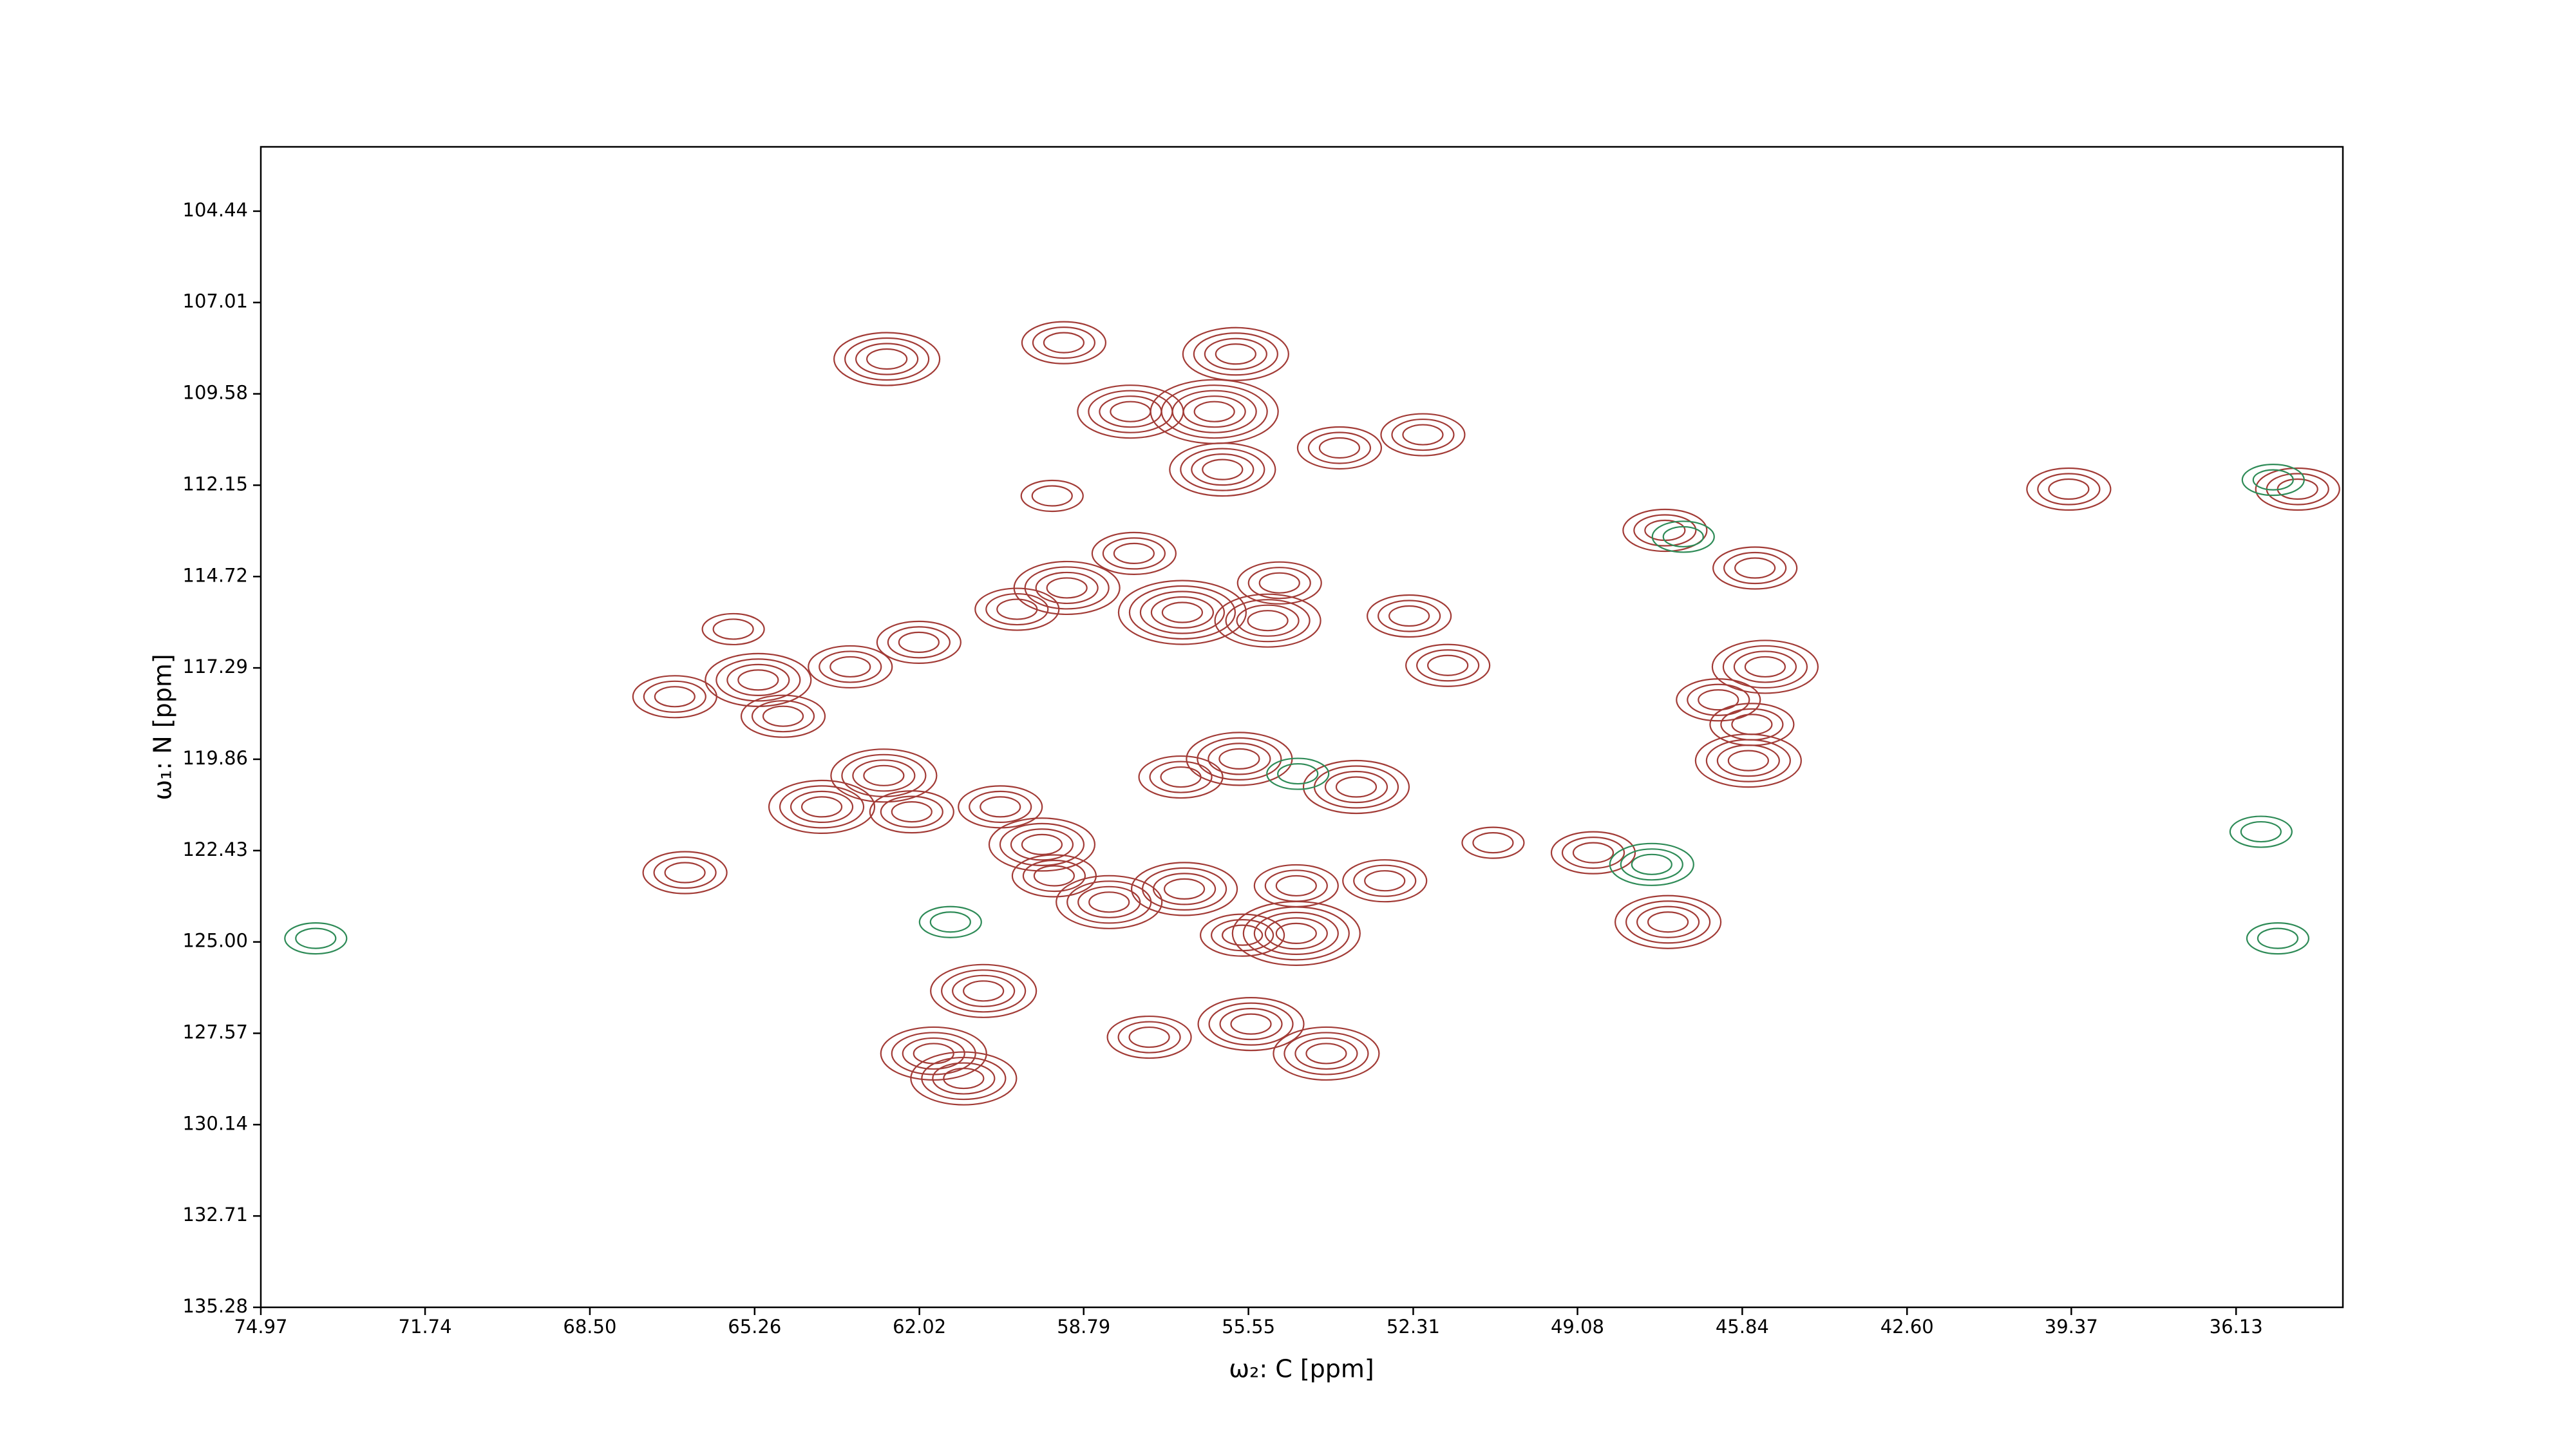 The image size is (2576, 1449). Describe the element at coordinates (215, 666) in the screenshot. I see `y-tick-label: 117.29` at that location.